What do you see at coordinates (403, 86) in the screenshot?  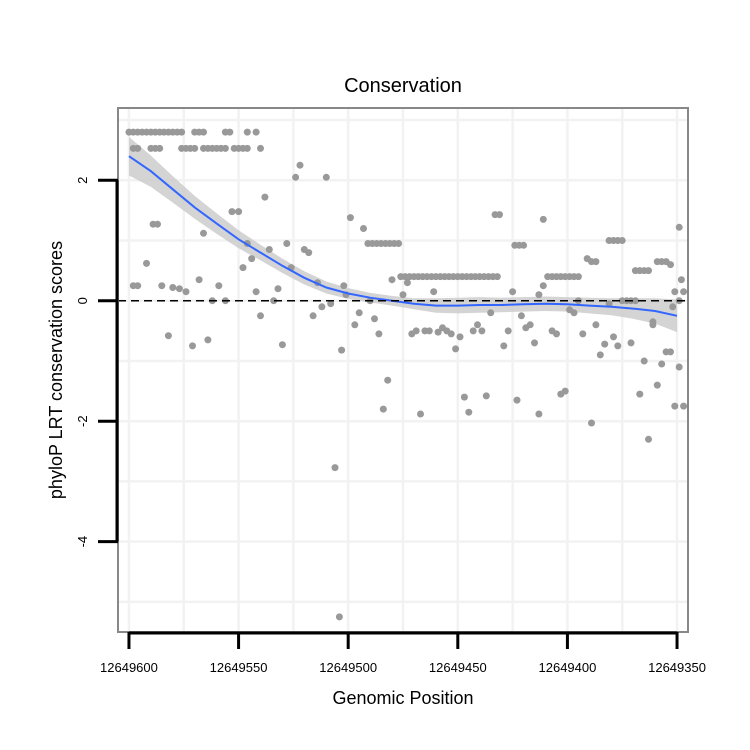 I see `chart-title: Conservation` at bounding box center [403, 86].